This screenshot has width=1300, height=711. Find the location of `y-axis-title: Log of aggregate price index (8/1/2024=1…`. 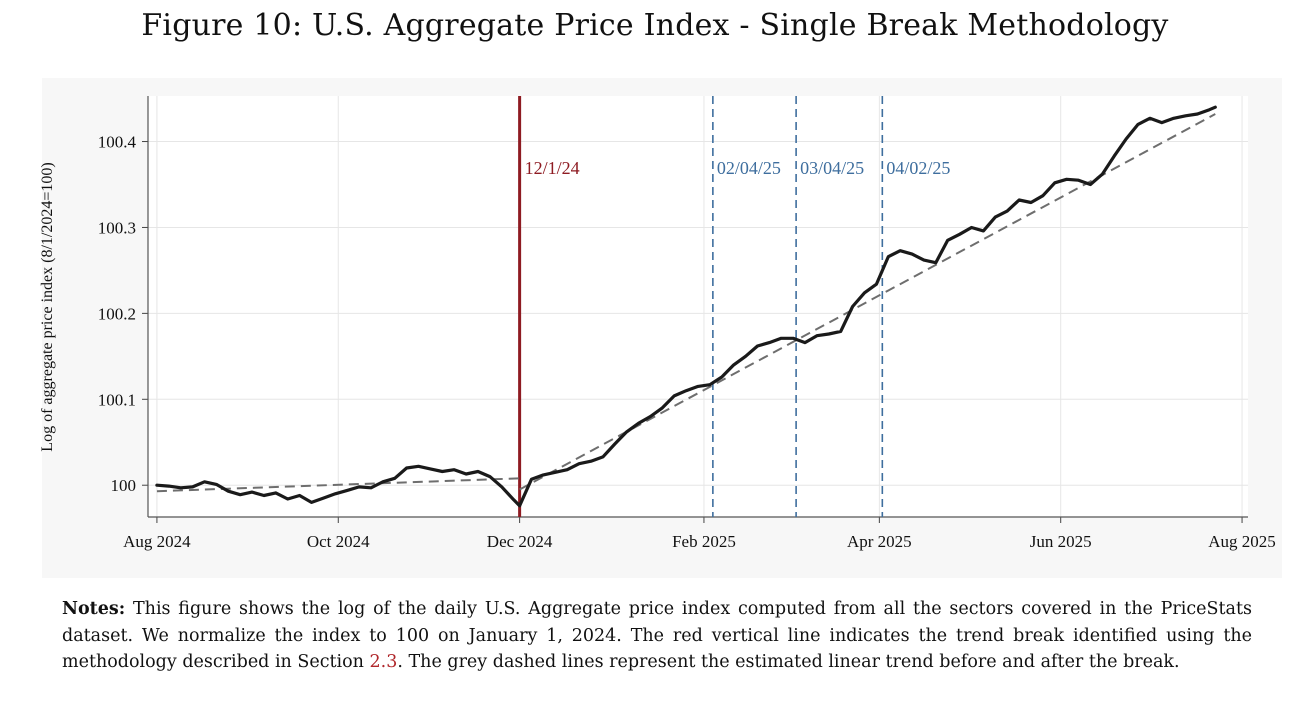

y-axis-title: Log of aggregate price index (8/1/2024=1… is located at coordinates (47, 306).